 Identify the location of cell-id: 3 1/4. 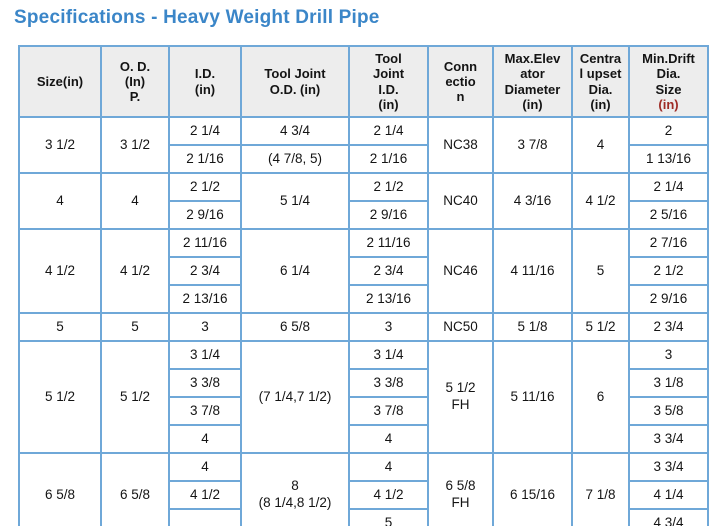
(205, 355).